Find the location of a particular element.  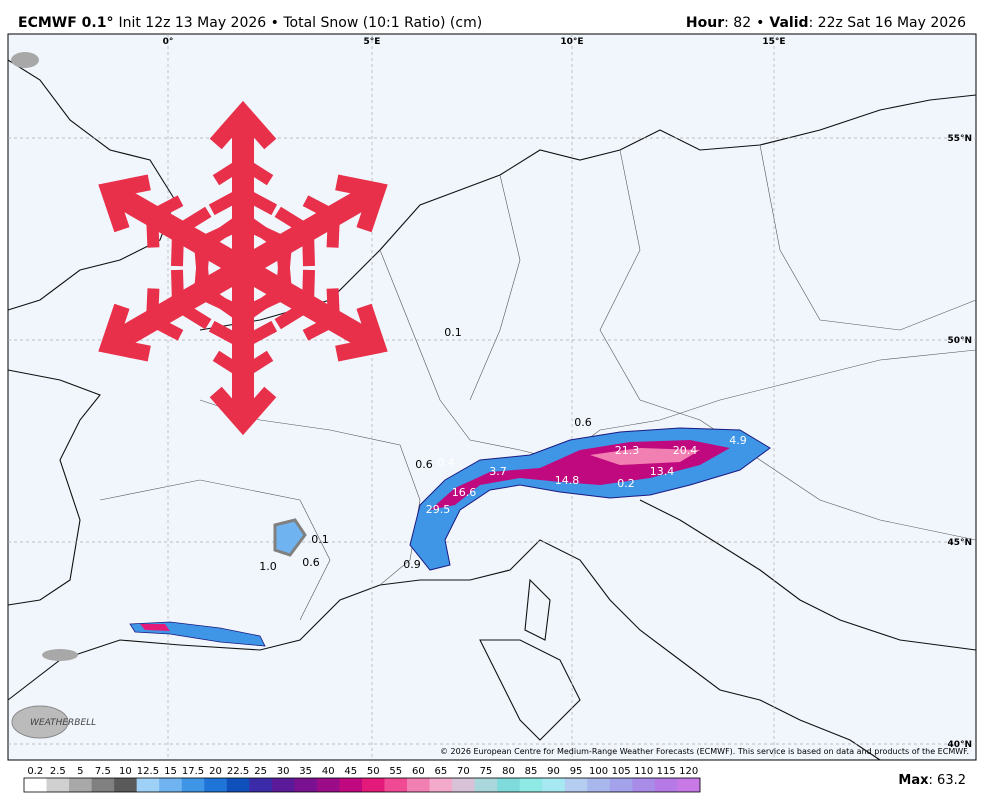

colorbar-tick-label: 0.2 is located at coordinates (35, 771).